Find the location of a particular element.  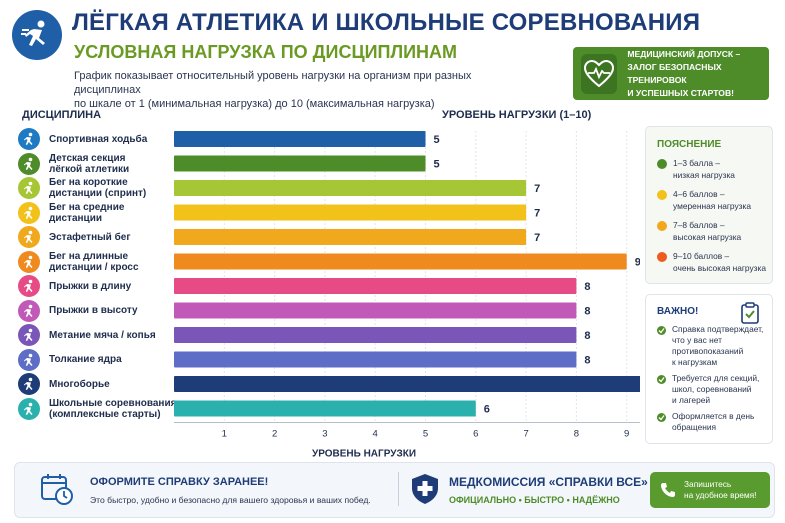

bar-value-label: 9 is located at coordinates (637, 263).